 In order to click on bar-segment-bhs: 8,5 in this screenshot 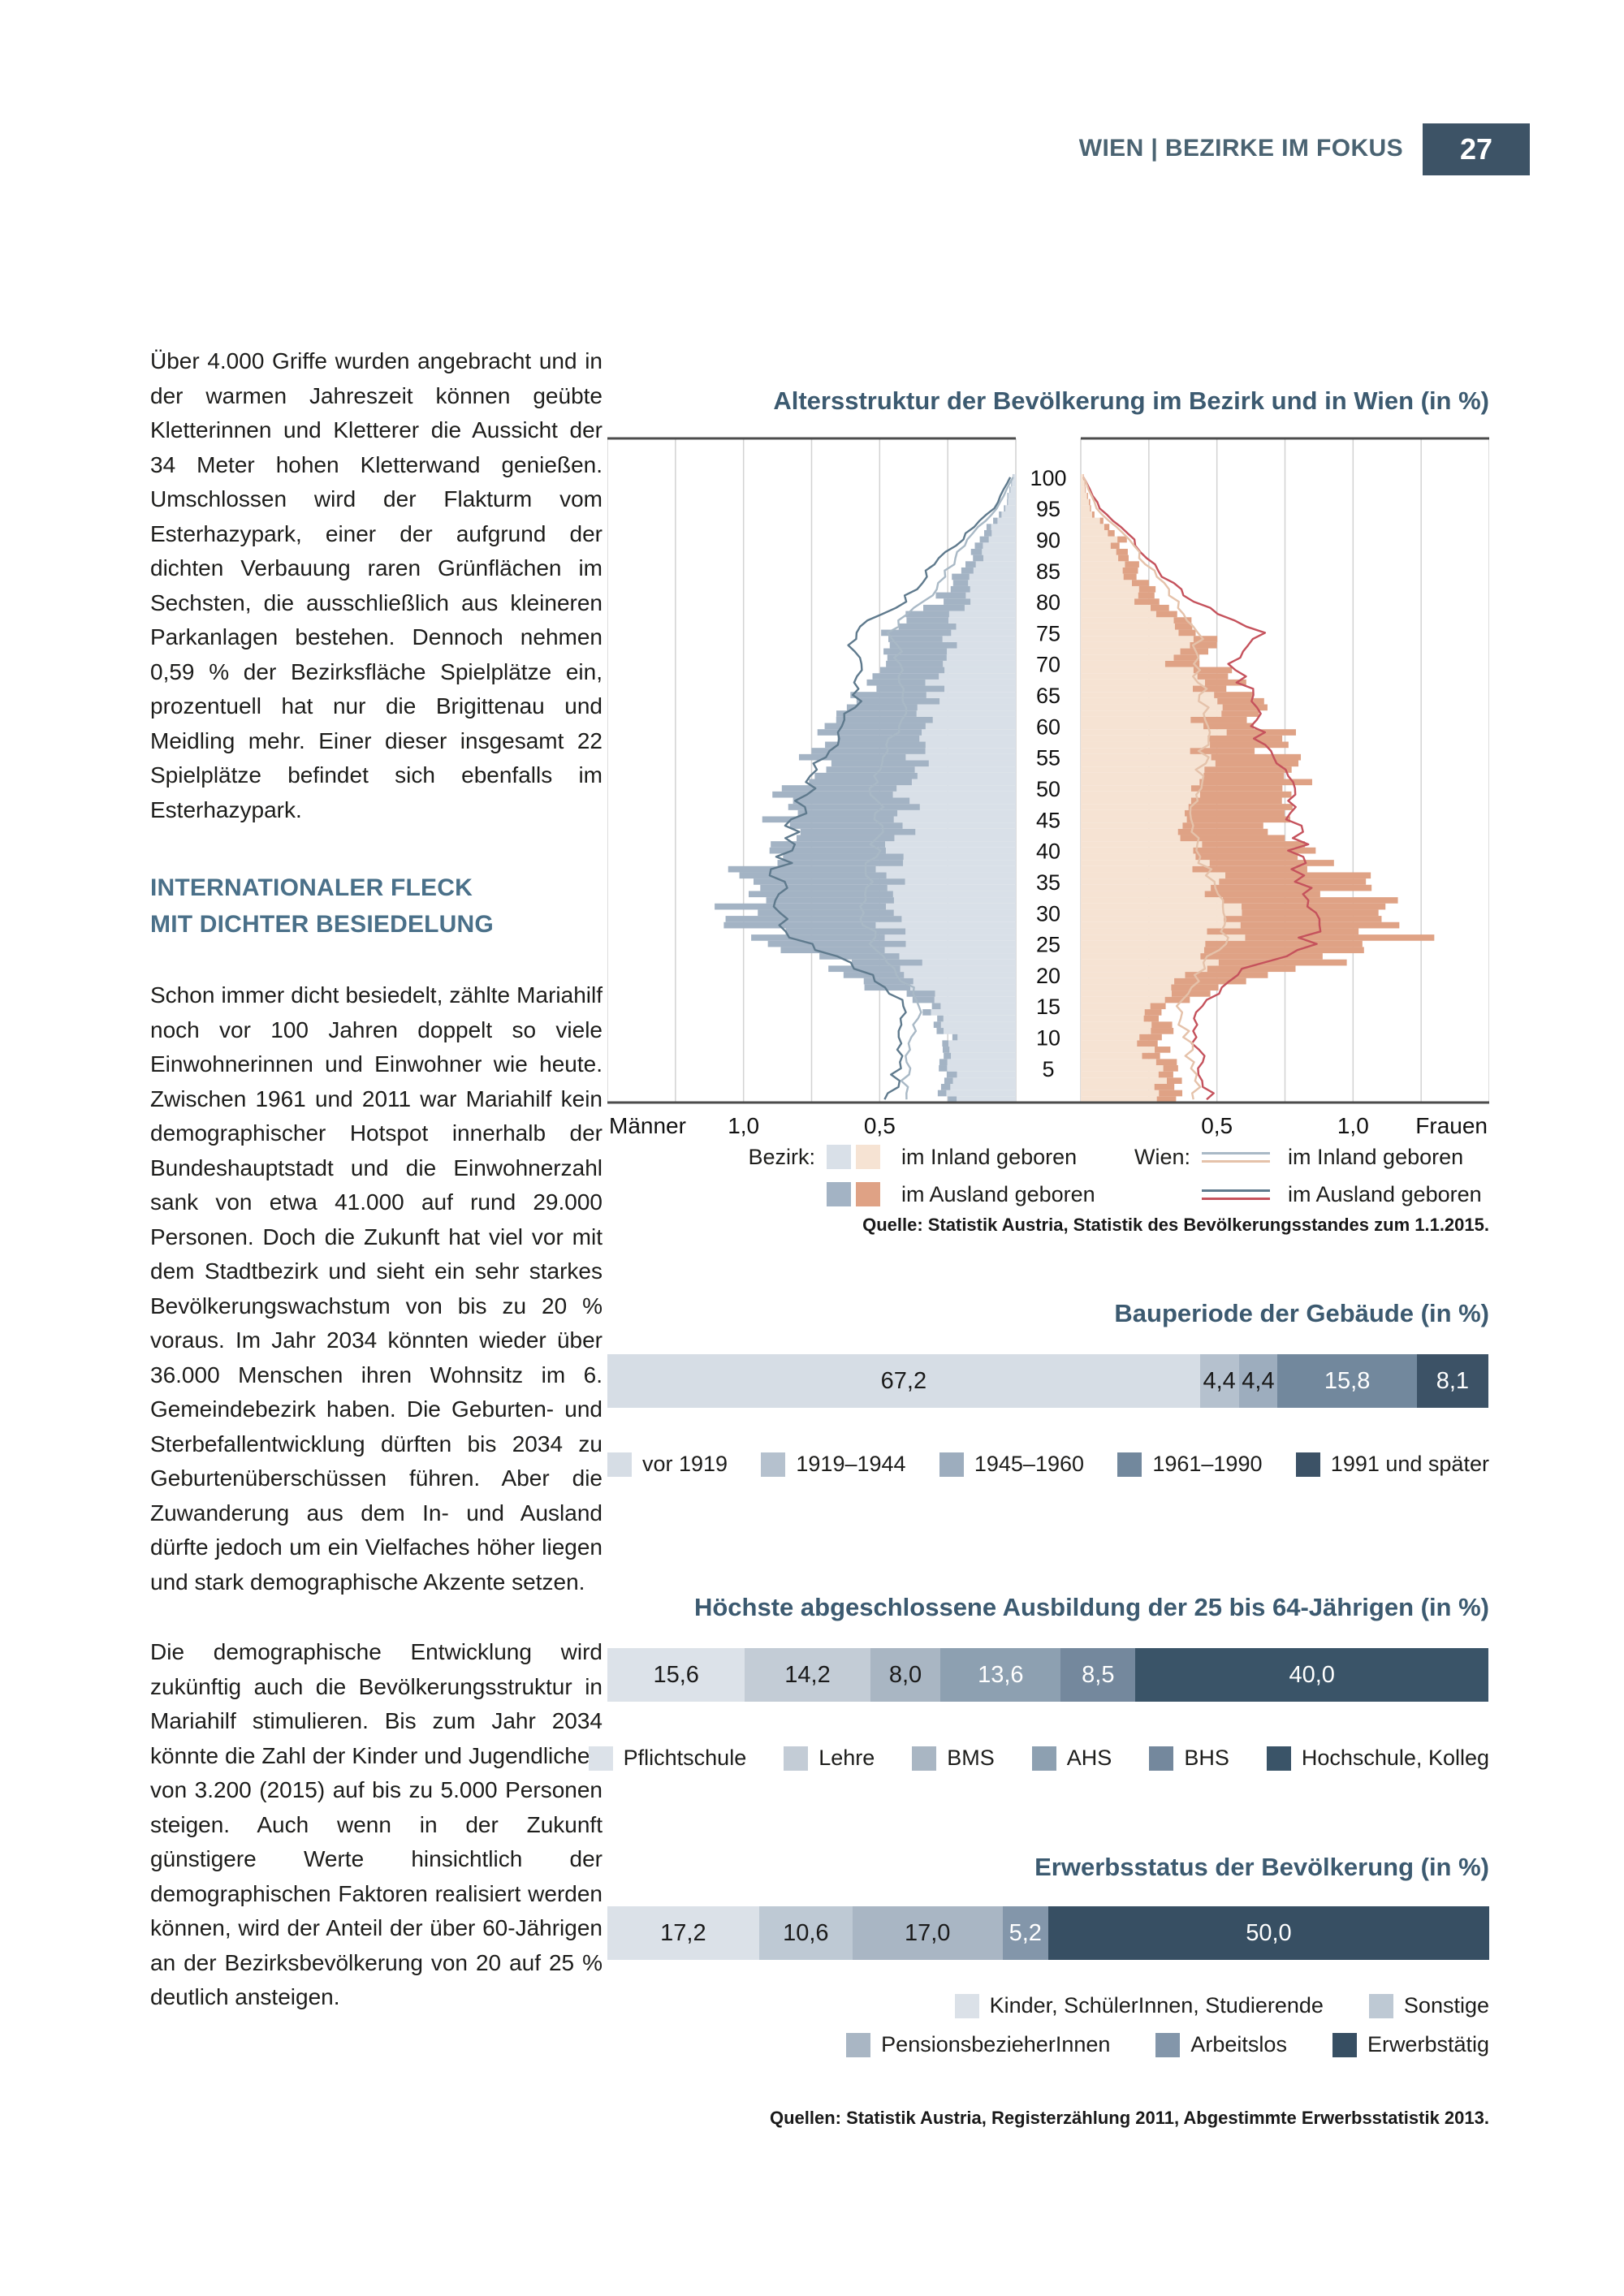, I will do `click(1098, 1675)`.